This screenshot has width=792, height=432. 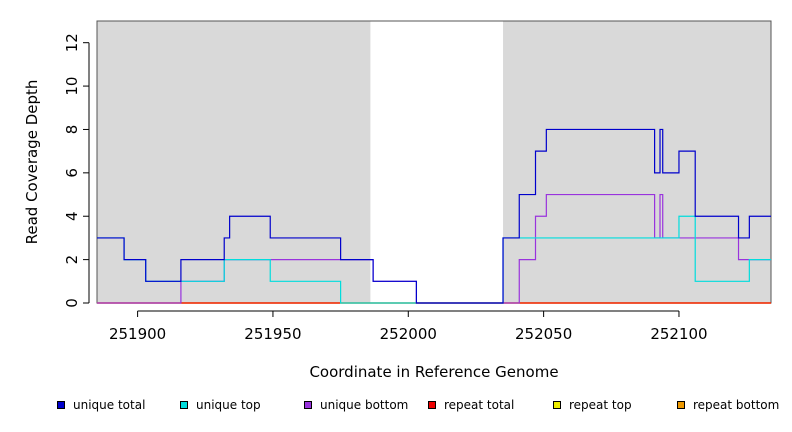 I want to click on y-tick-label: 6, so click(x=72, y=173).